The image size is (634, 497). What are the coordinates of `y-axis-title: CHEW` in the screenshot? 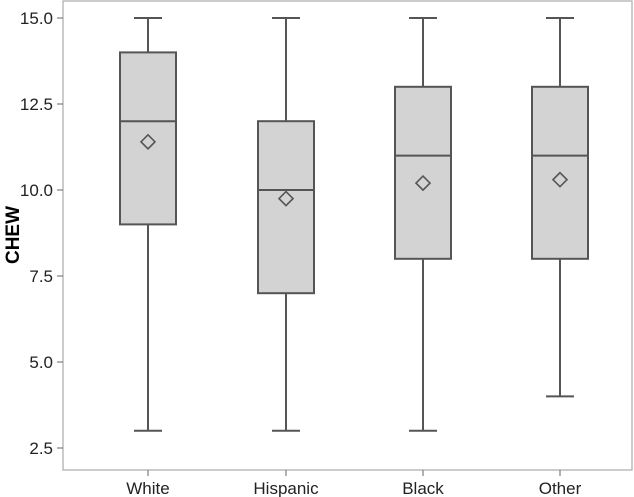 It's located at (13, 235).